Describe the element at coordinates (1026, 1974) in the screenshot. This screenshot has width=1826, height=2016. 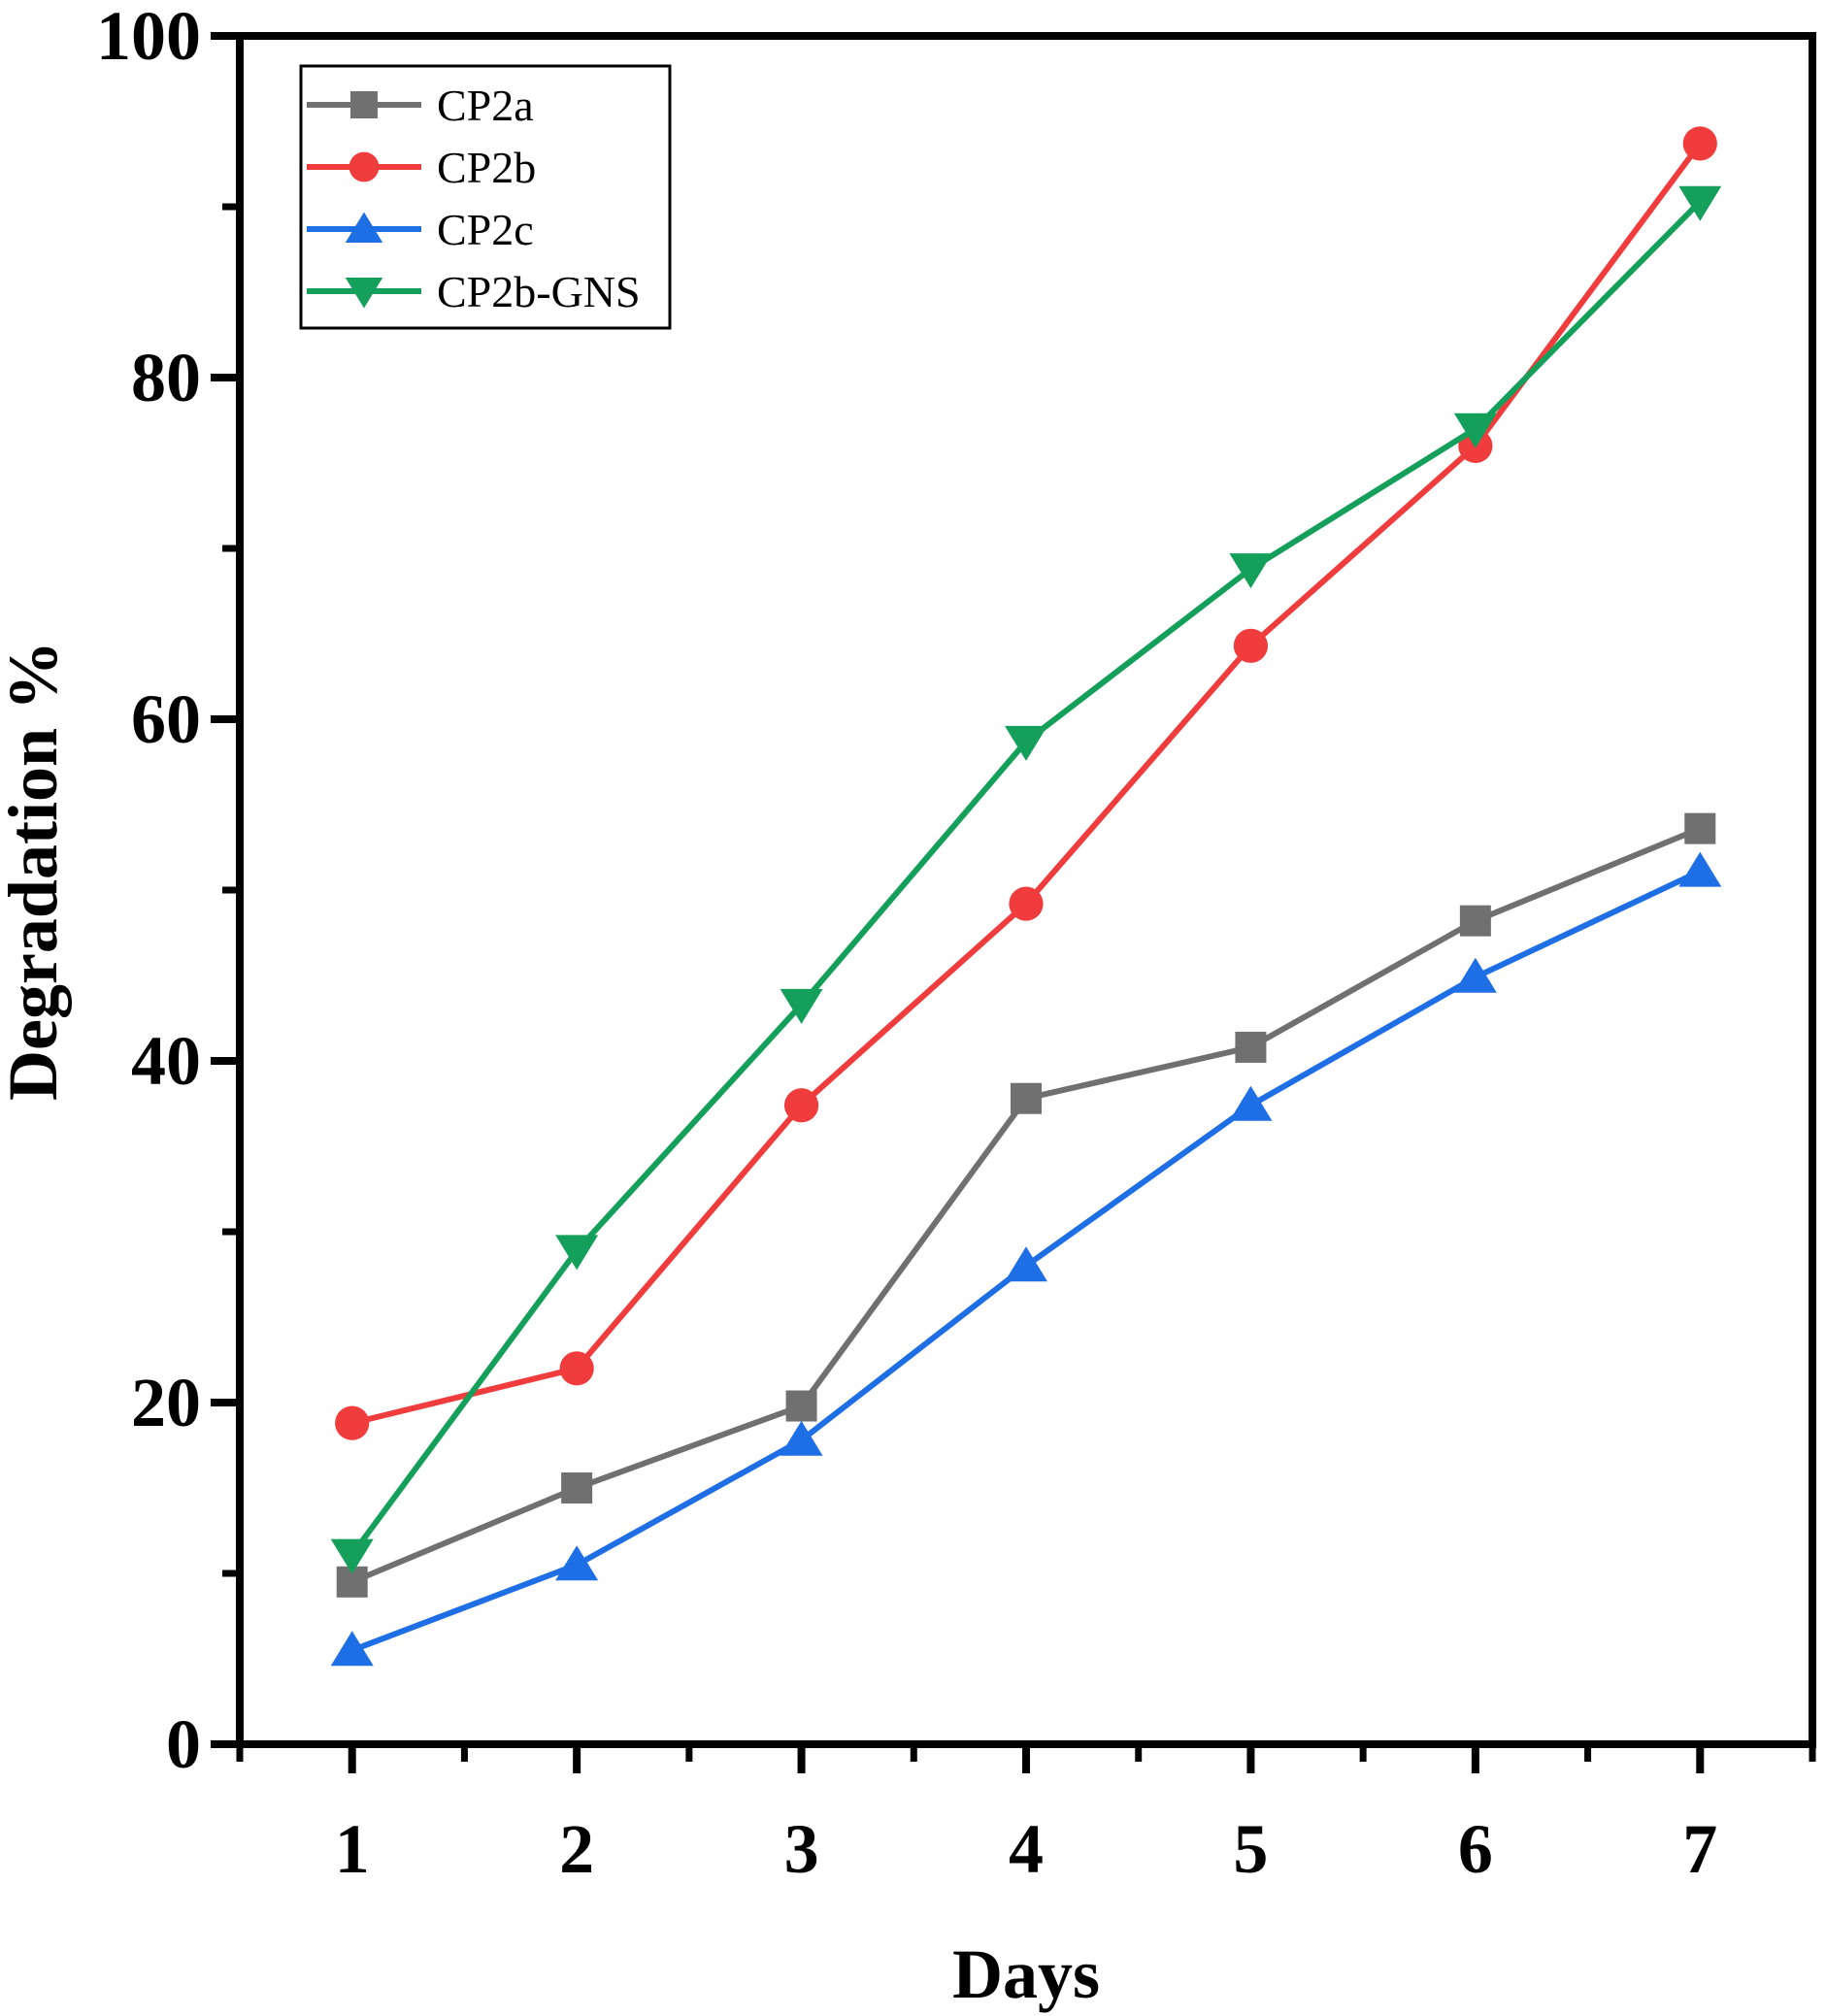
I see `x-axis-title: Days` at that location.